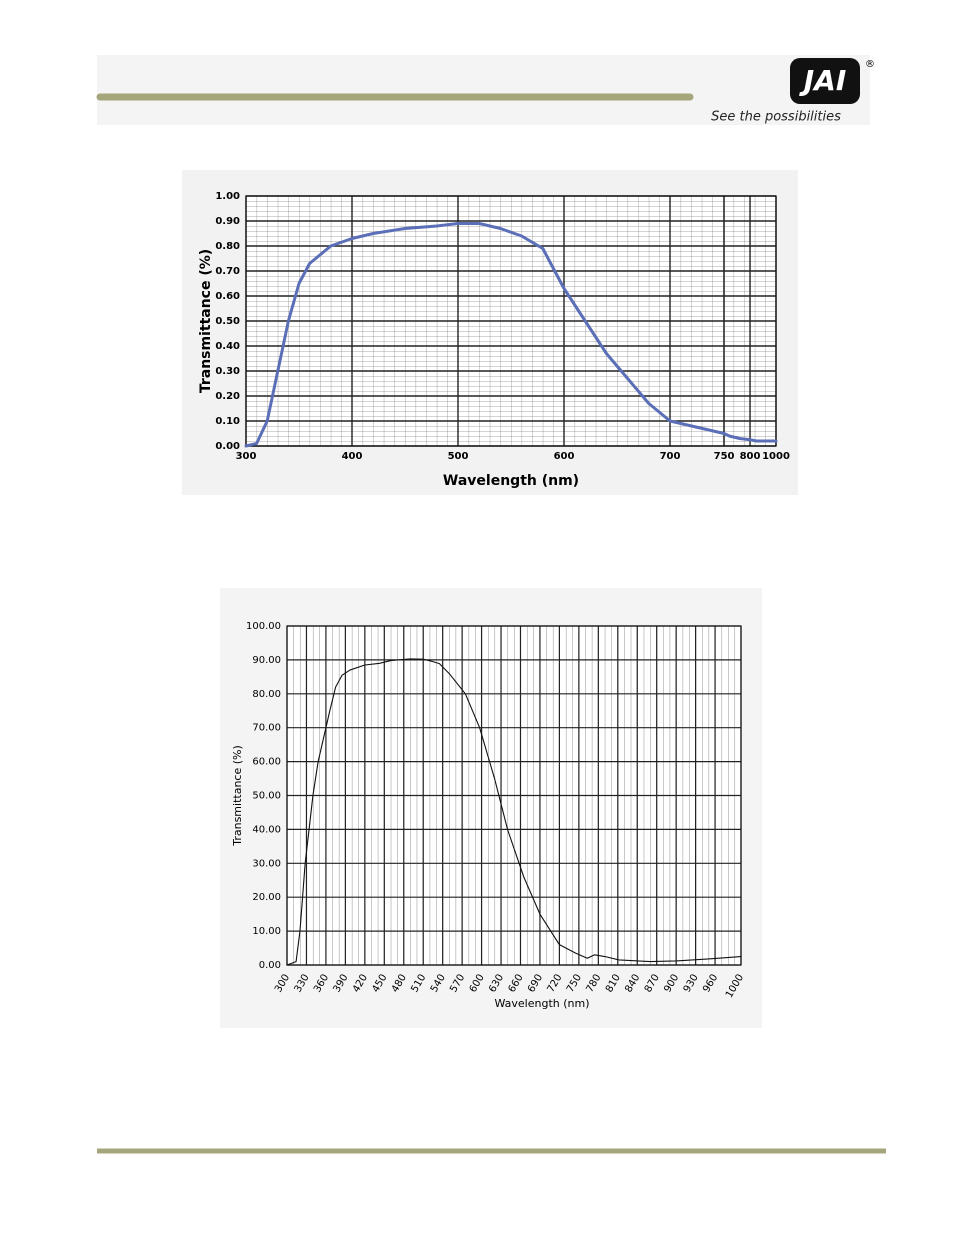 This screenshot has height=1239, width=954. What do you see at coordinates (227, 421) in the screenshot?
I see `y-tick-label: 0.10` at bounding box center [227, 421].